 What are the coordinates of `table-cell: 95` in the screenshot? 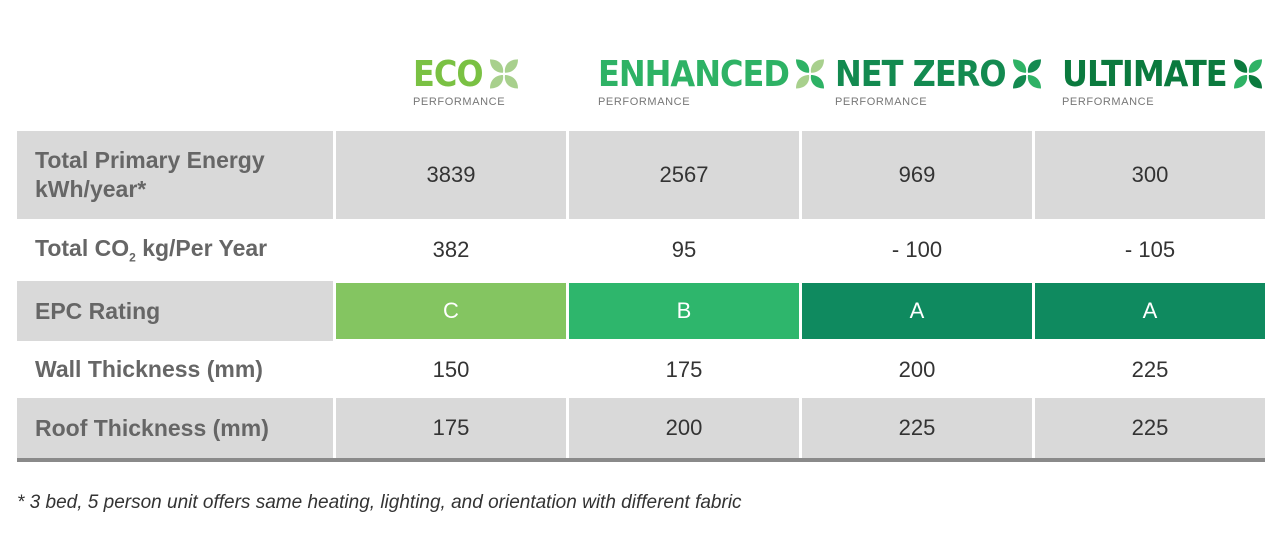 It's located at (682, 250).